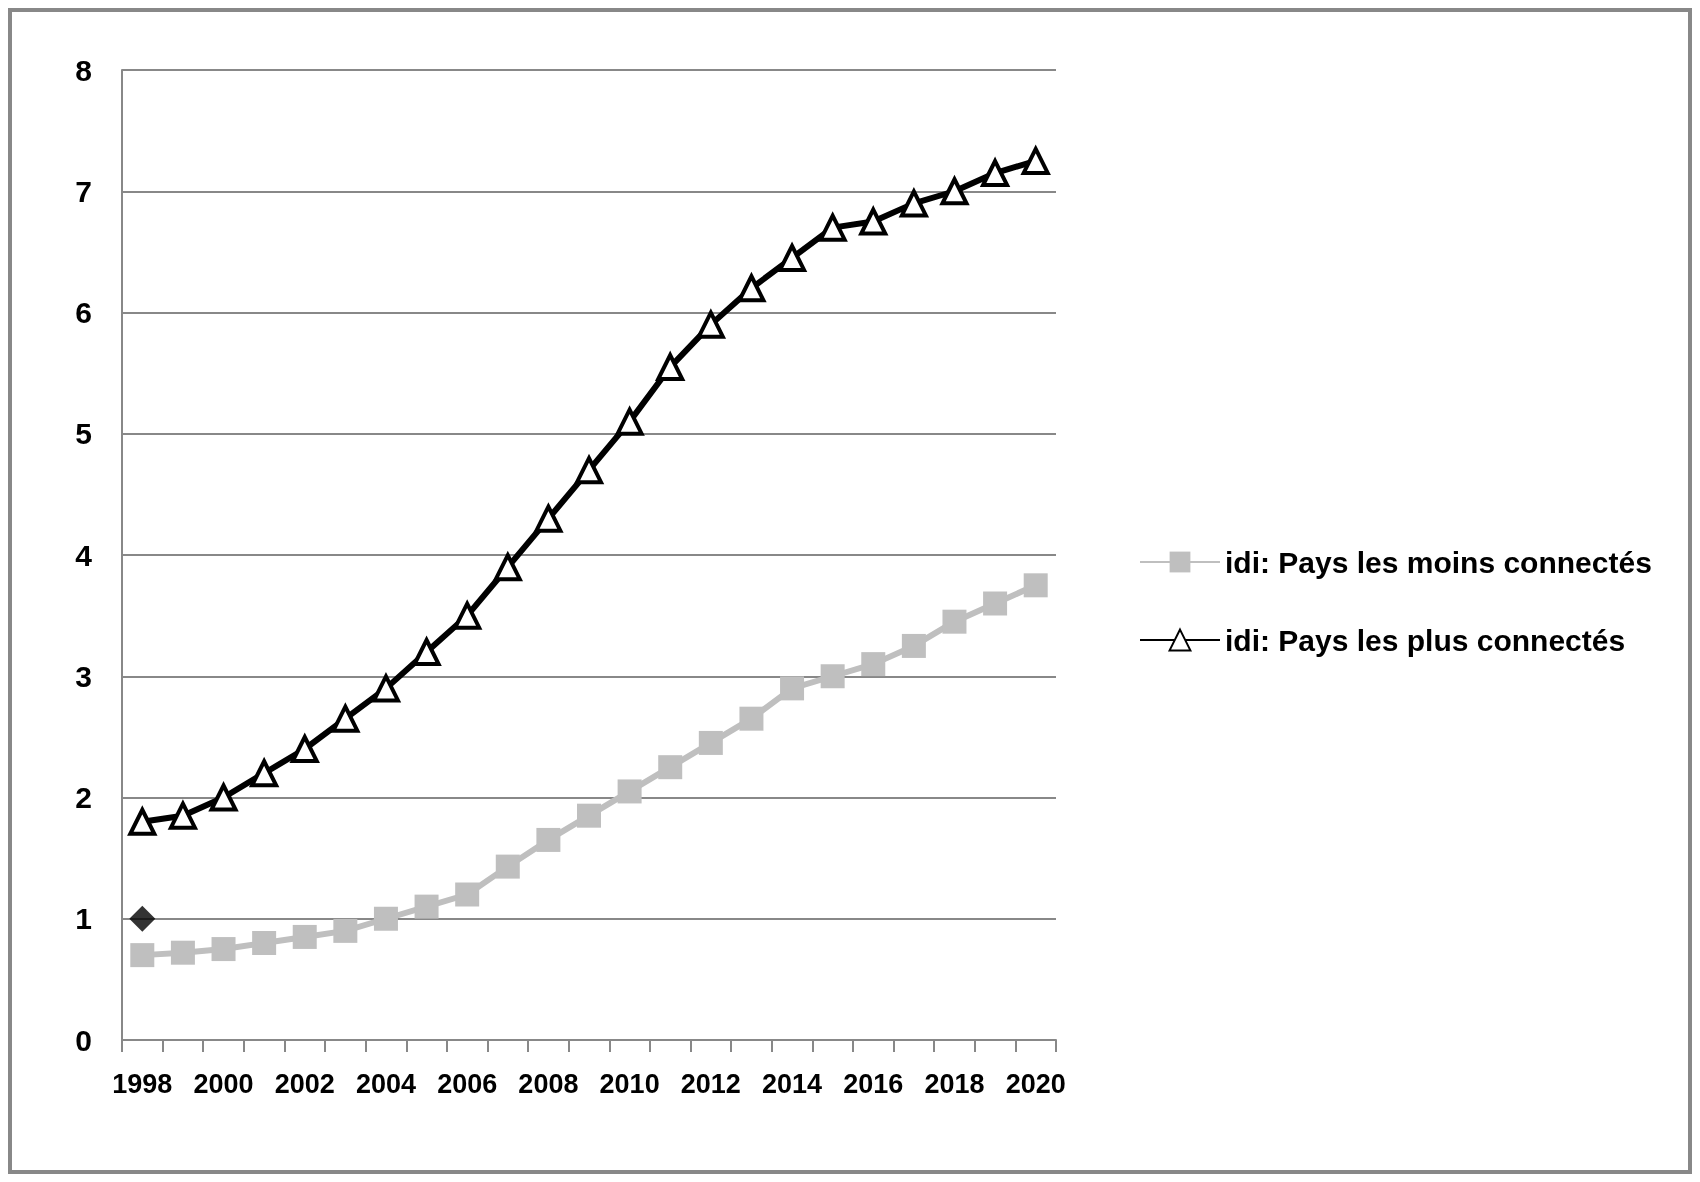 Image resolution: width=1700 pixels, height=1182 pixels. What do you see at coordinates (873, 1083) in the screenshot?
I see `x-tick-label: 2016` at bounding box center [873, 1083].